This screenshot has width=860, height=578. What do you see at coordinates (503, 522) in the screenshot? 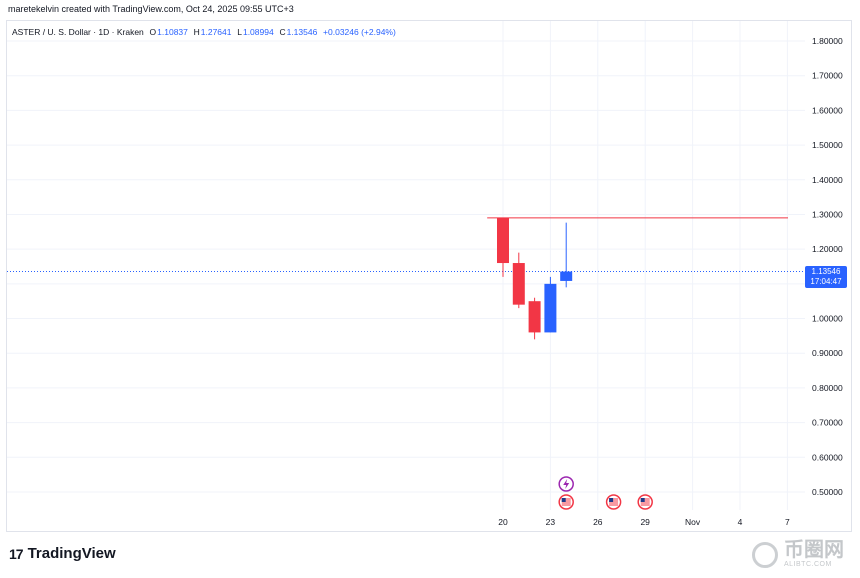
I see `x-tick-label: 20` at bounding box center [503, 522].